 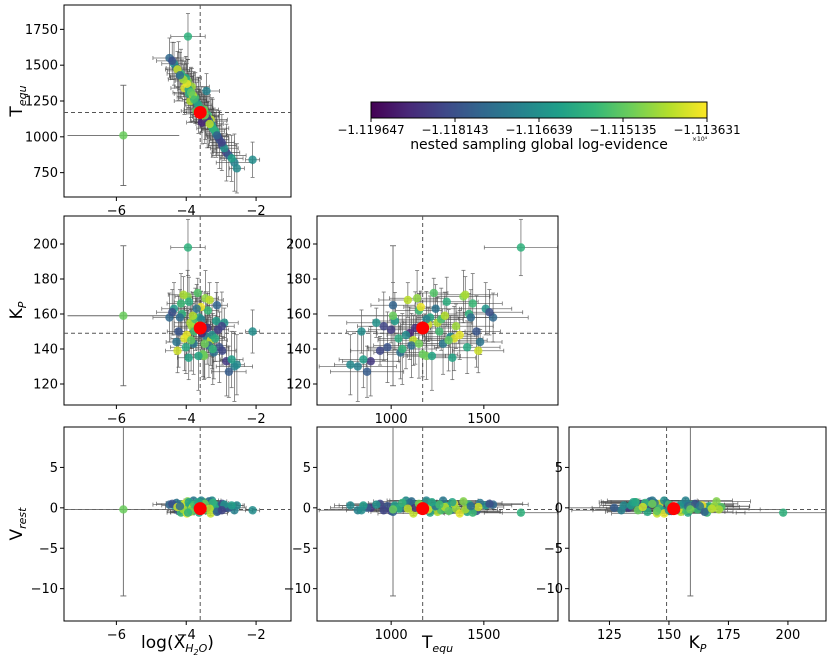 I want to click on y-tick-label: 160, so click(x=45, y=315).